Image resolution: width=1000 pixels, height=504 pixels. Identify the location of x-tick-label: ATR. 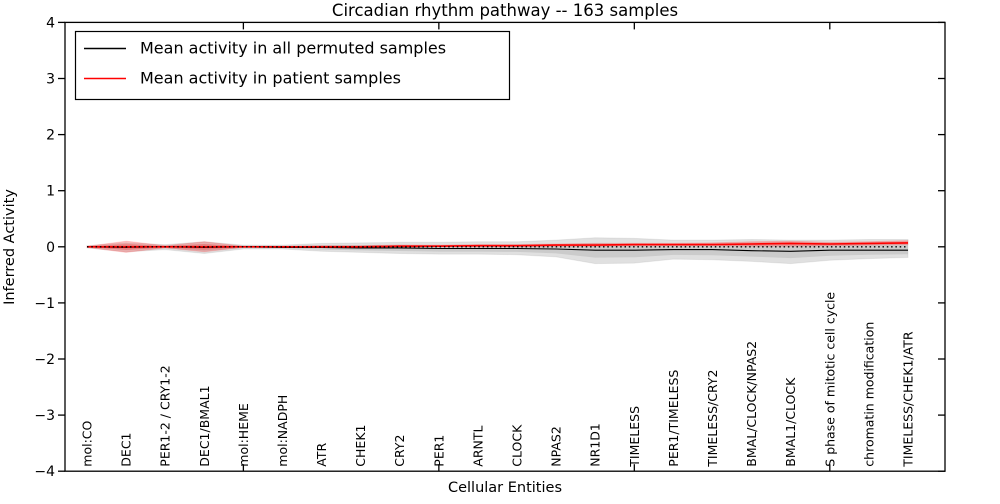
(321, 454).